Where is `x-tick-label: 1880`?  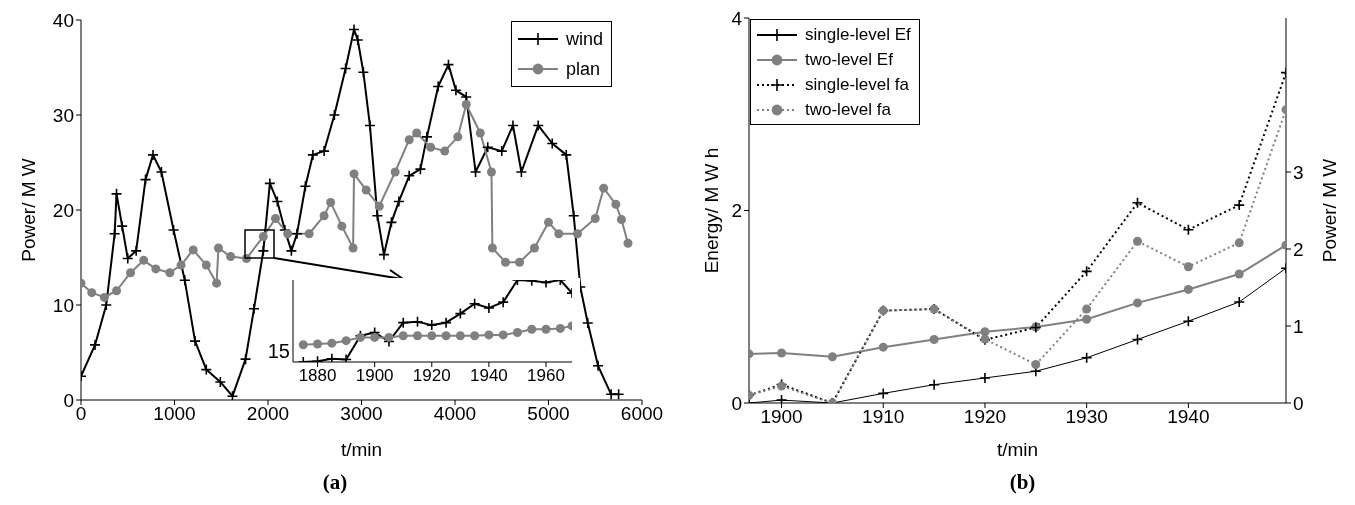
x-tick-label: 1880 is located at coordinates (317, 376).